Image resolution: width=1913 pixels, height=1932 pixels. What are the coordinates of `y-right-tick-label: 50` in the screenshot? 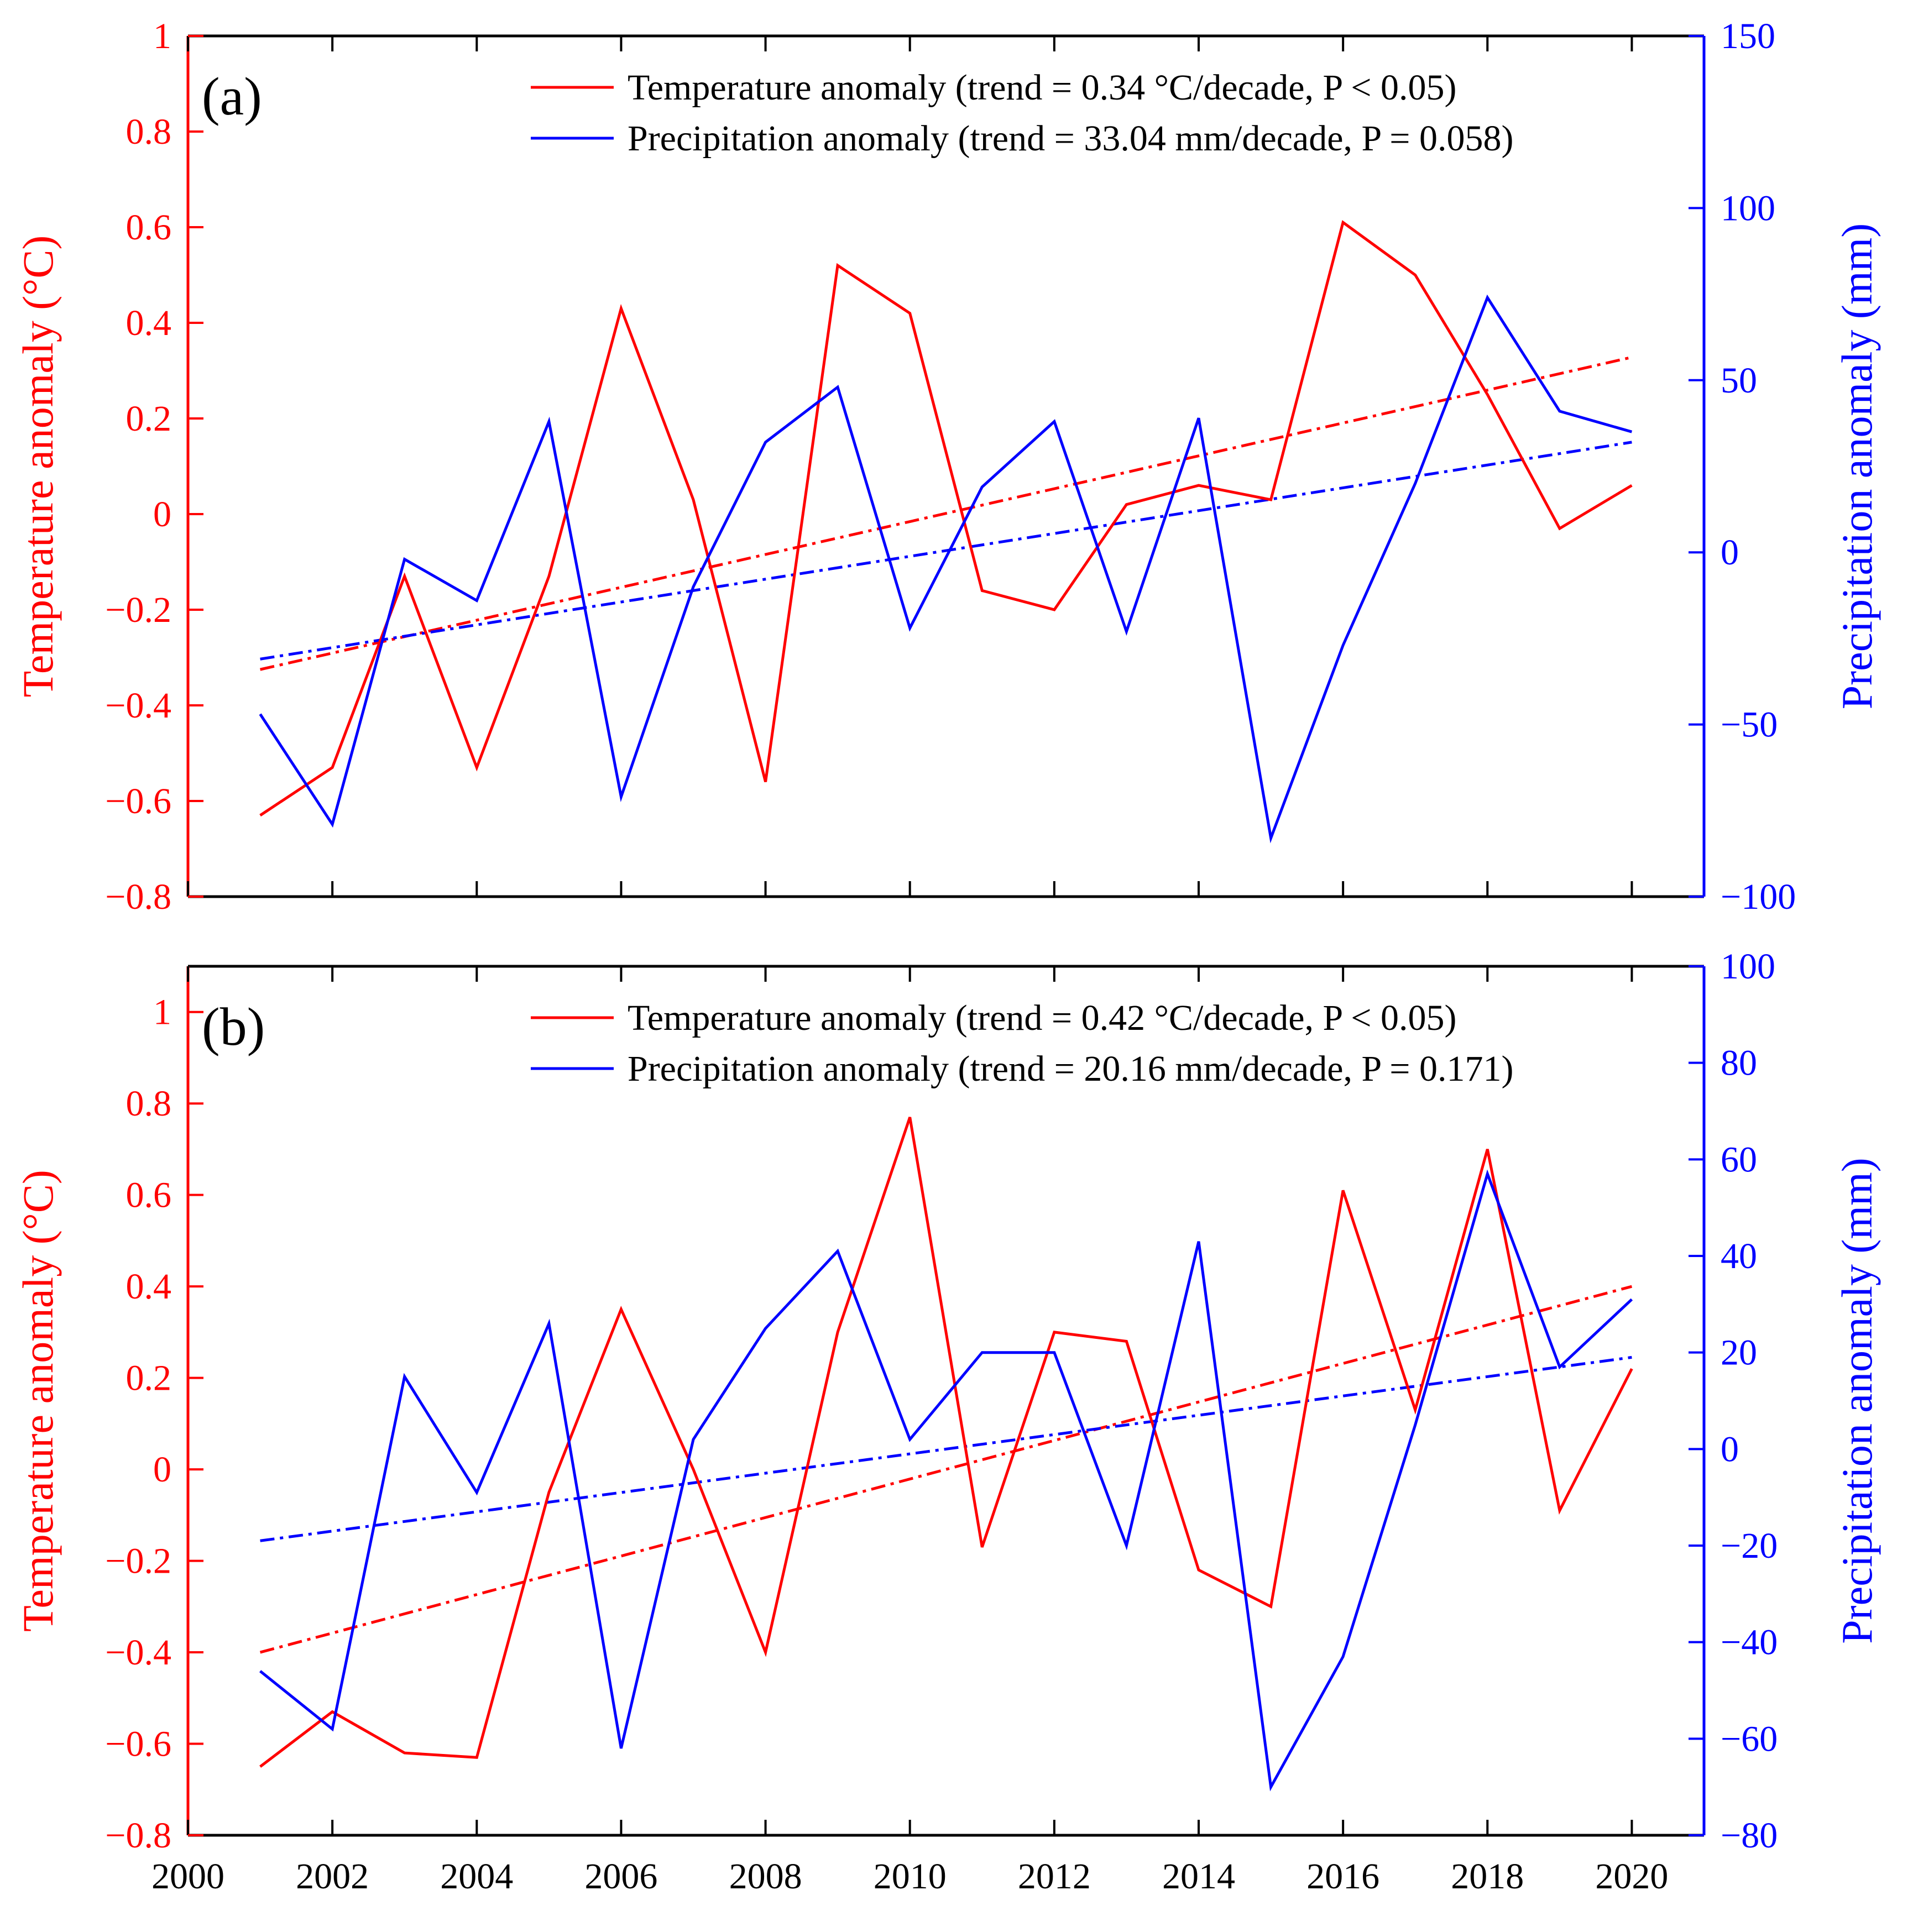 It's located at (1739, 381).